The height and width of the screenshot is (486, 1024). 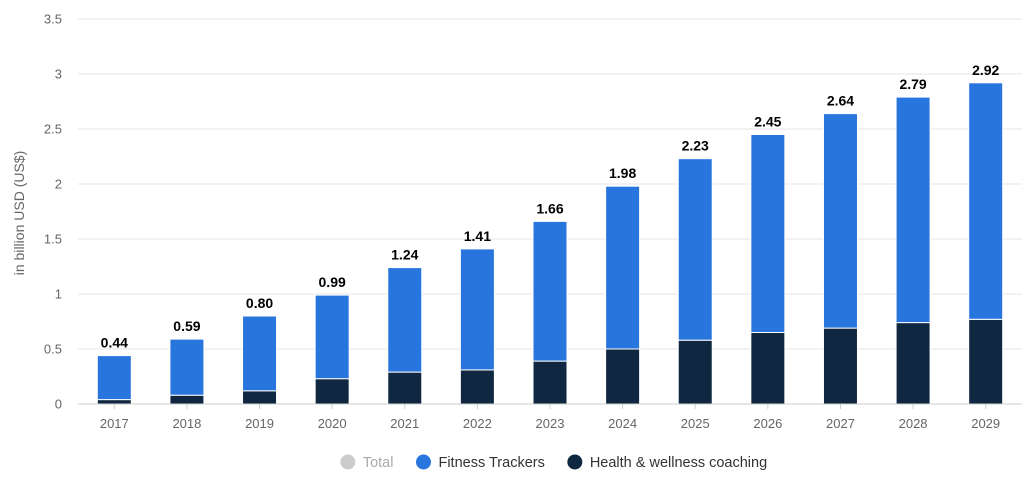 I want to click on total-data-label: 1.98, so click(x=622, y=173).